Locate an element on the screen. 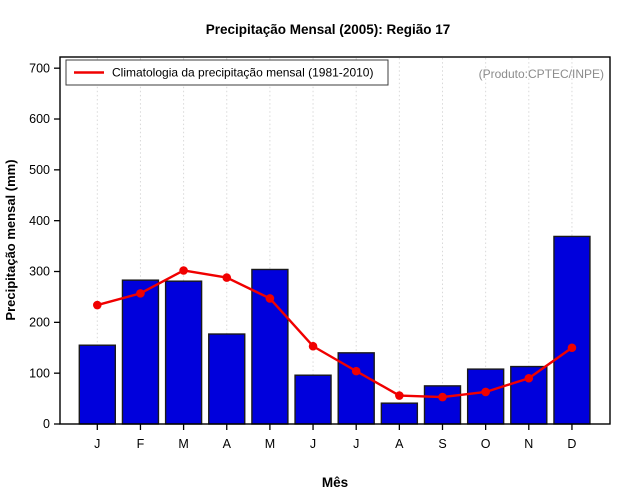 This screenshot has width=640, height=500. x-tick-label: D is located at coordinates (571, 444).